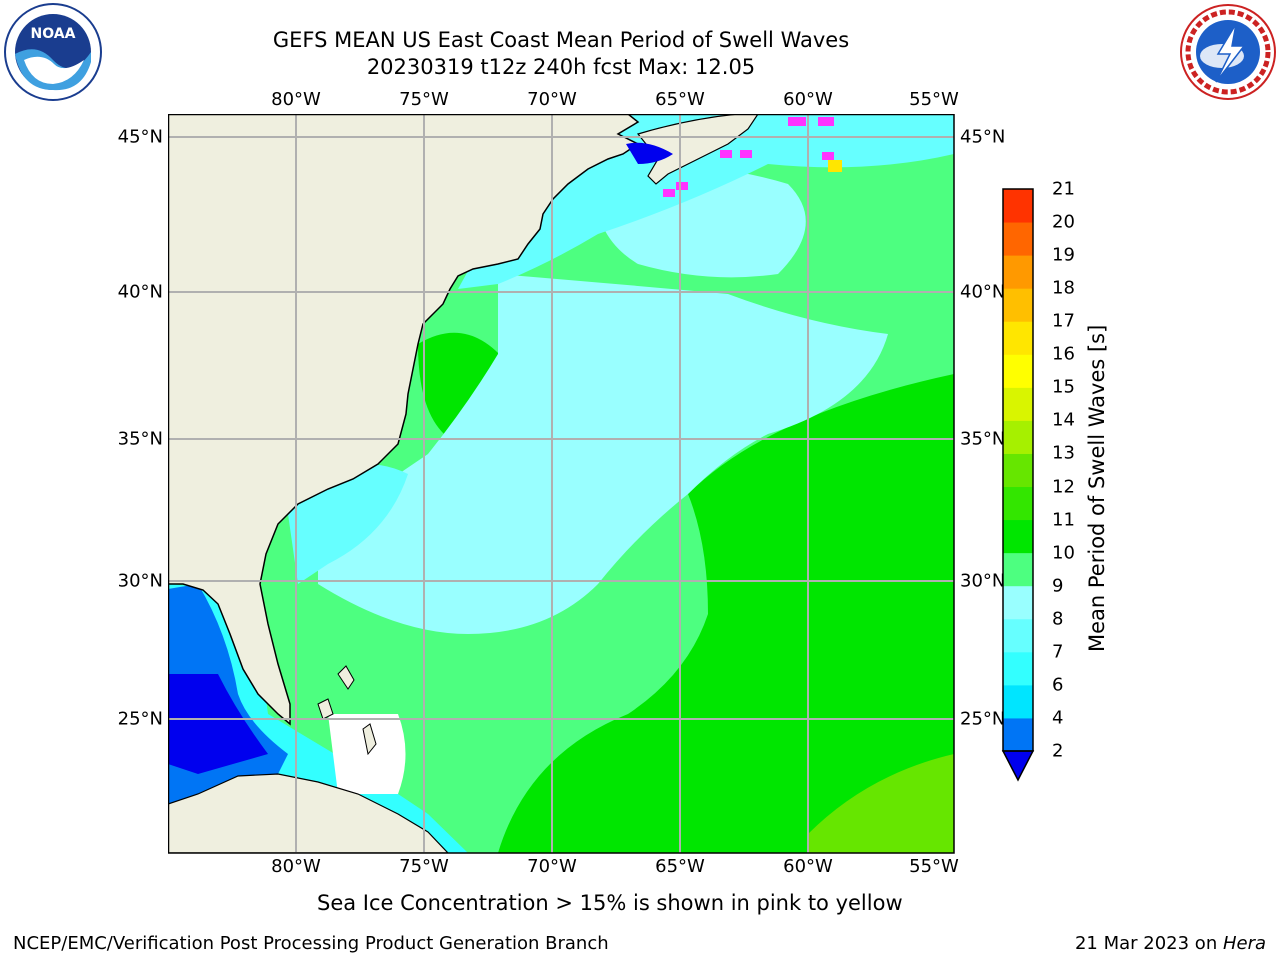  What do you see at coordinates (1063, 387) in the screenshot?
I see `colorbar-level-label: 15` at bounding box center [1063, 387].